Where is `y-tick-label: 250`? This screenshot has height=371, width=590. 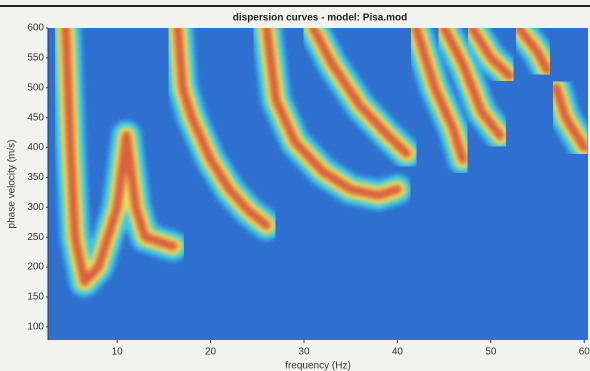 y-tick-label: 250 is located at coordinates (35, 237).